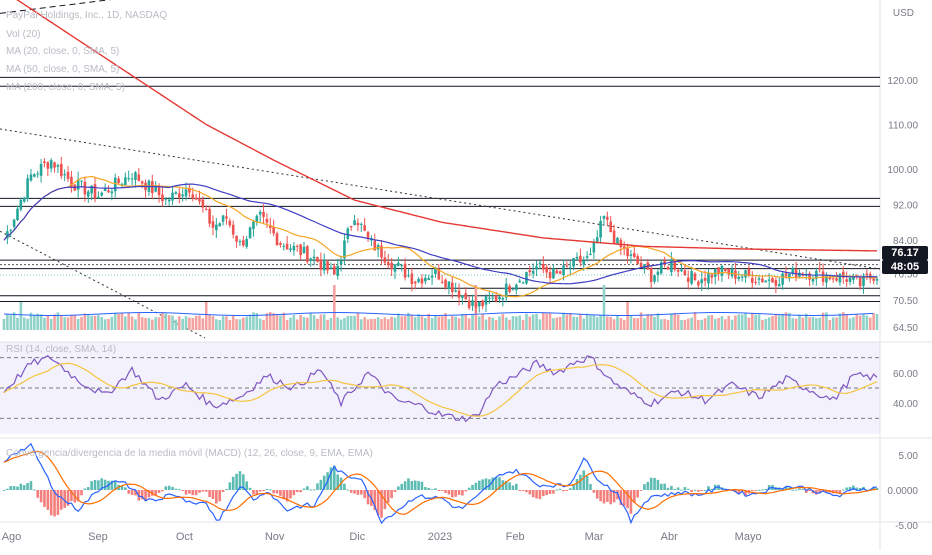 The height and width of the screenshot is (555, 932). What do you see at coordinates (98, 537) in the screenshot?
I see `date-axis-tick: Sep` at bounding box center [98, 537].